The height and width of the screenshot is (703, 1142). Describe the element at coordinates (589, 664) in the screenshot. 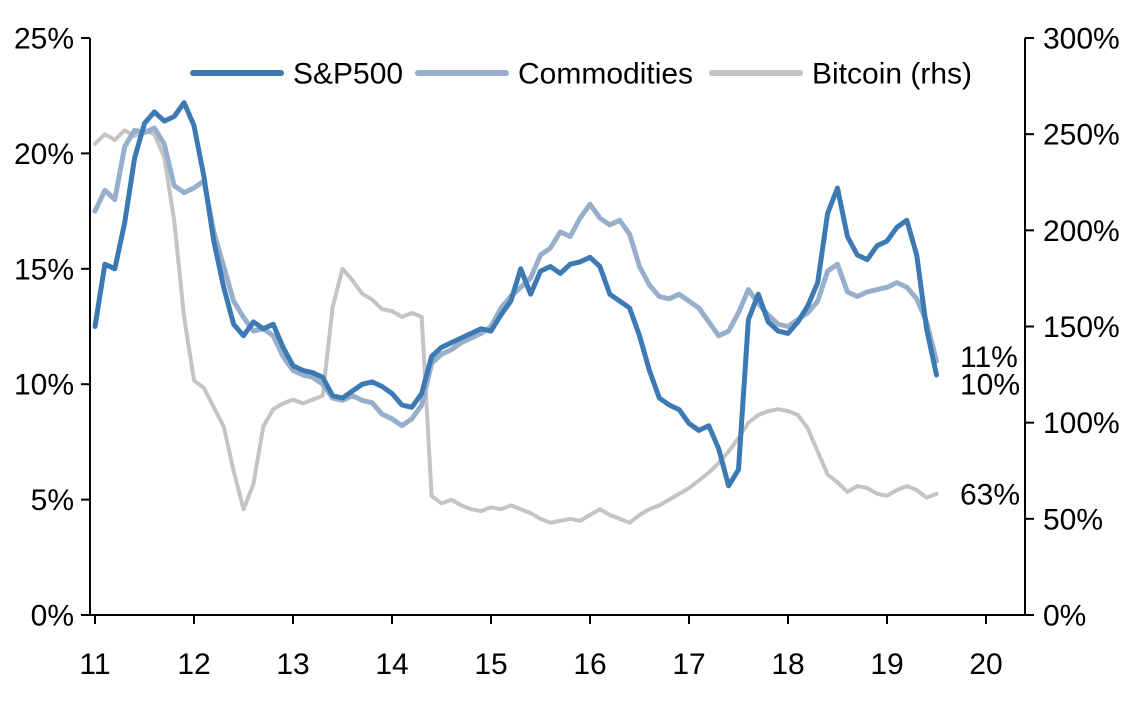

I see `x-tick-label: 16` at that location.